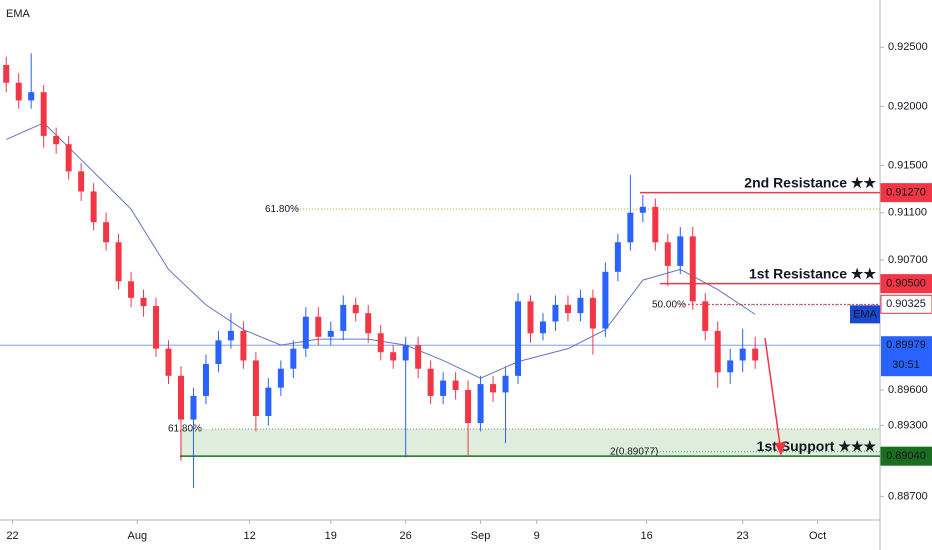 This screenshot has width=932, height=550. I want to click on level-name: 1st Resistance ★★, so click(812, 273).